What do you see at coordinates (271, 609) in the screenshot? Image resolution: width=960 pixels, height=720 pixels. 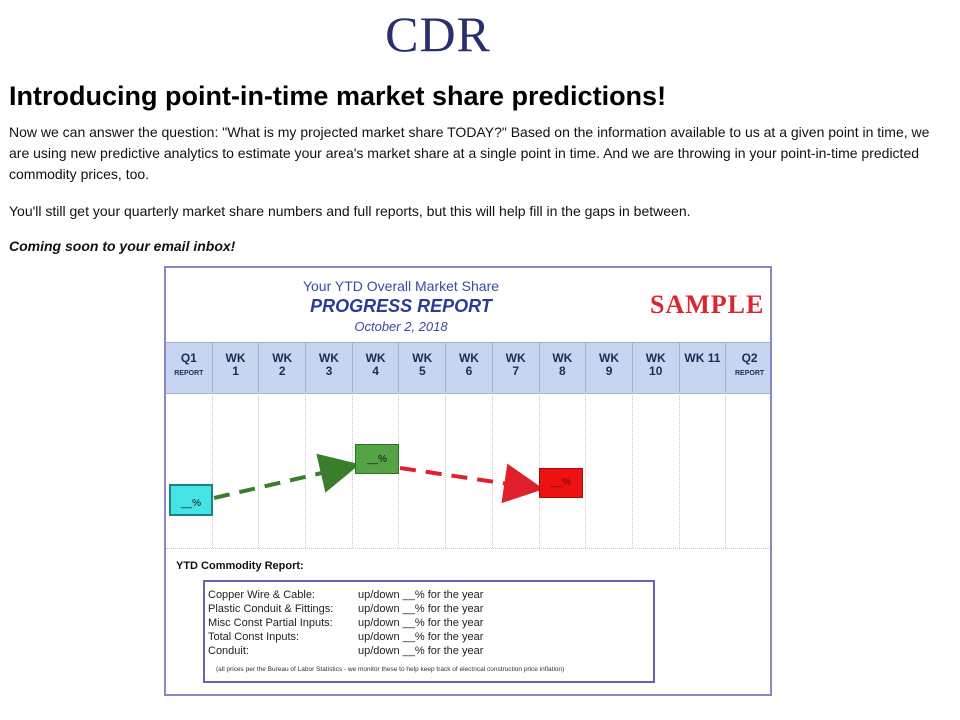 I see `commodity-name: Plastic Conduit & Fittings:` at bounding box center [271, 609].